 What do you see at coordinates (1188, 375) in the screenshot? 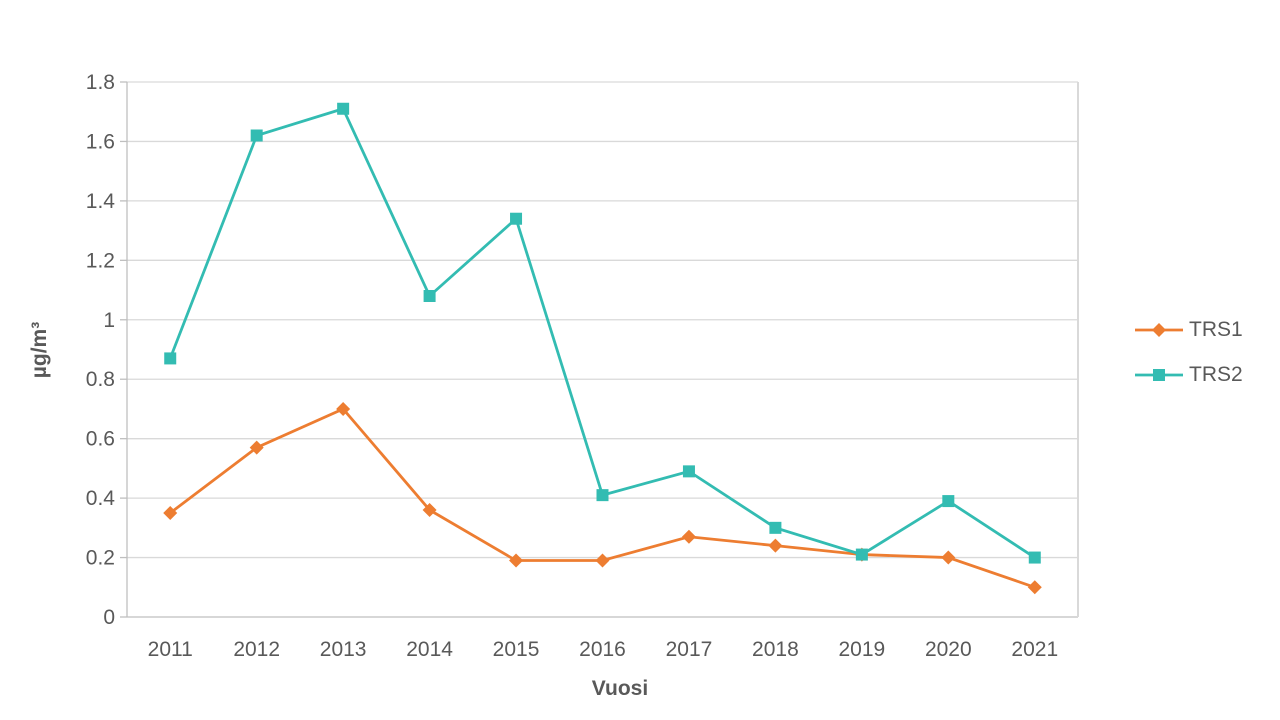
I see `legend-item-trs2: TRS2` at bounding box center [1188, 375].